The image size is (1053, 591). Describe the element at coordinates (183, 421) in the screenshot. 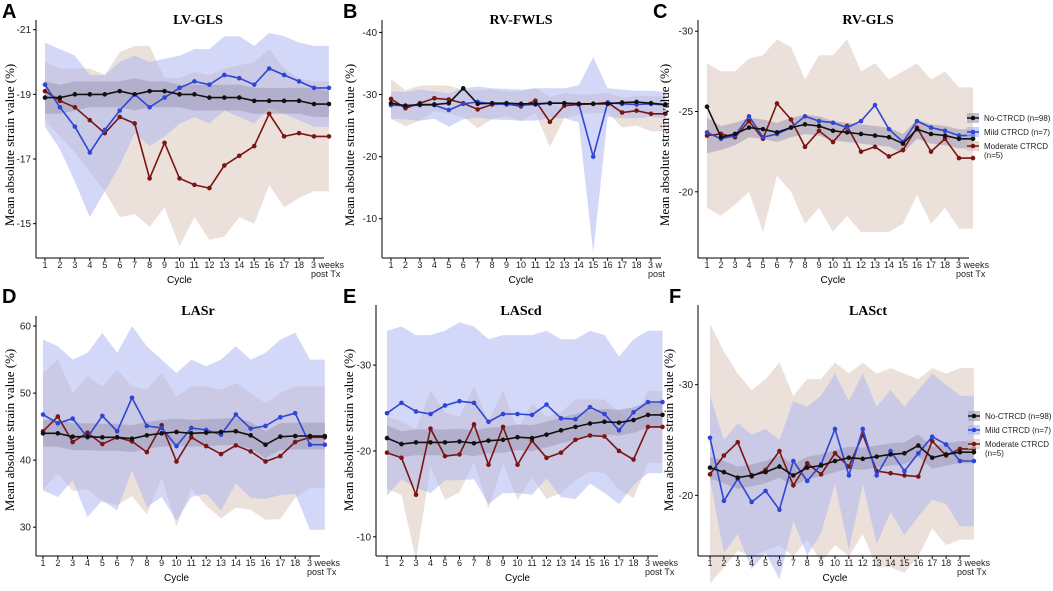

I see `series-line-mild` at that location.